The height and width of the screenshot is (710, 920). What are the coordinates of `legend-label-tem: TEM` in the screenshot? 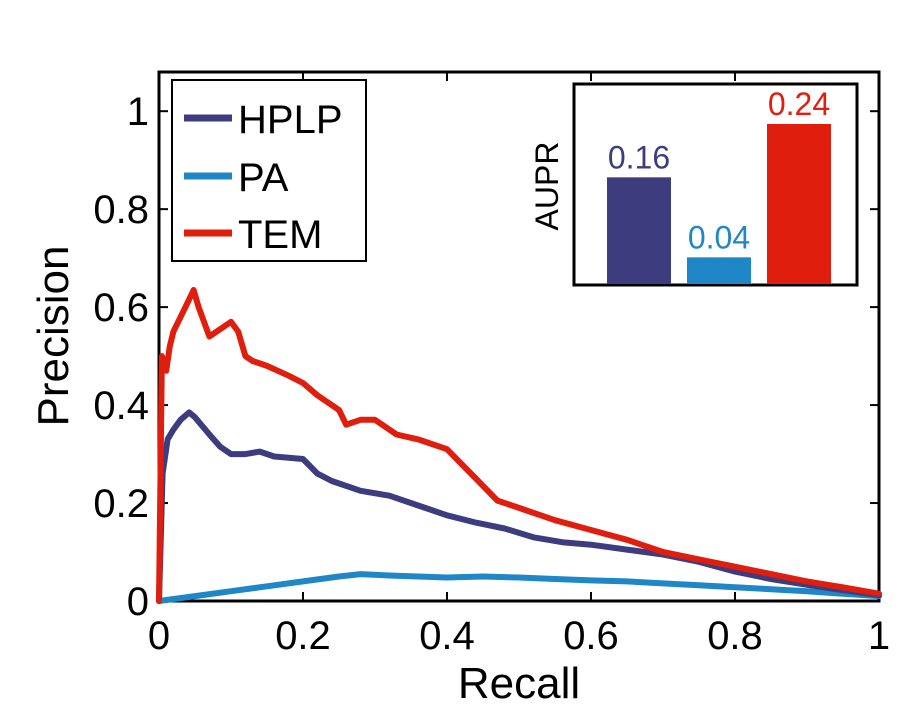 It's located at (280, 235).